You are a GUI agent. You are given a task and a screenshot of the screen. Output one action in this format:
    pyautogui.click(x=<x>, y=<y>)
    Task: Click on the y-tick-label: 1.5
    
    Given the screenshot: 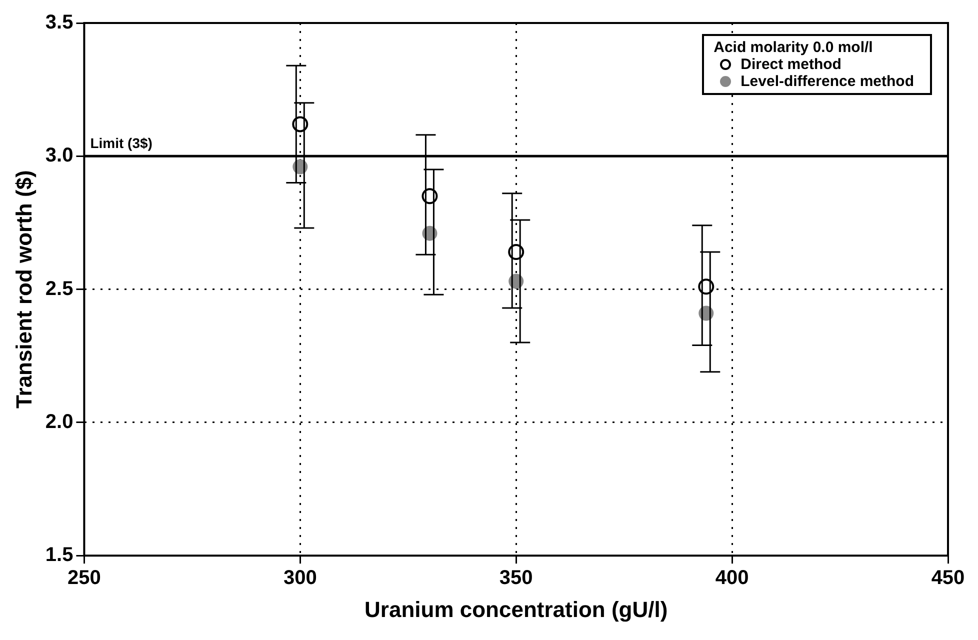 What is the action you would take?
    pyautogui.click(x=59, y=555)
    